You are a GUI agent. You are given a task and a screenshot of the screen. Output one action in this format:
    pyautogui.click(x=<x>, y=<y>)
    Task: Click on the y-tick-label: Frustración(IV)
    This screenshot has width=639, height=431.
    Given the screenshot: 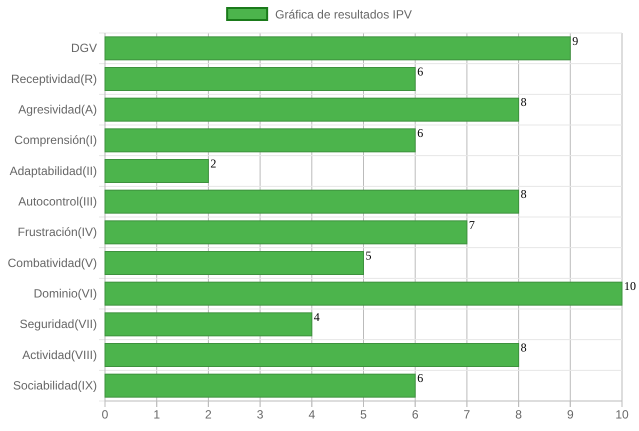 What is the action you would take?
    pyautogui.click(x=57, y=232)
    